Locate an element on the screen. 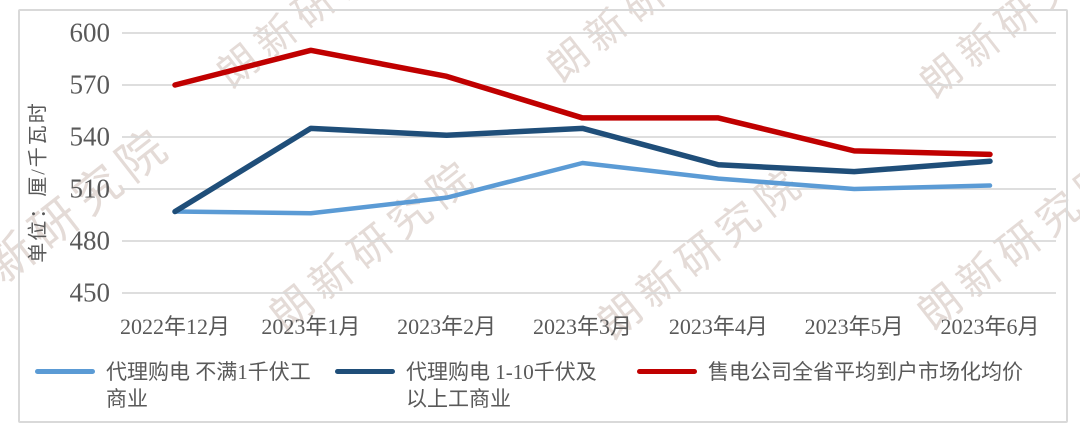 This screenshot has height=434, width=1080. legend-item-1: 代理购电 1-10千伏及 以上工商业 is located at coordinates (466, 386).